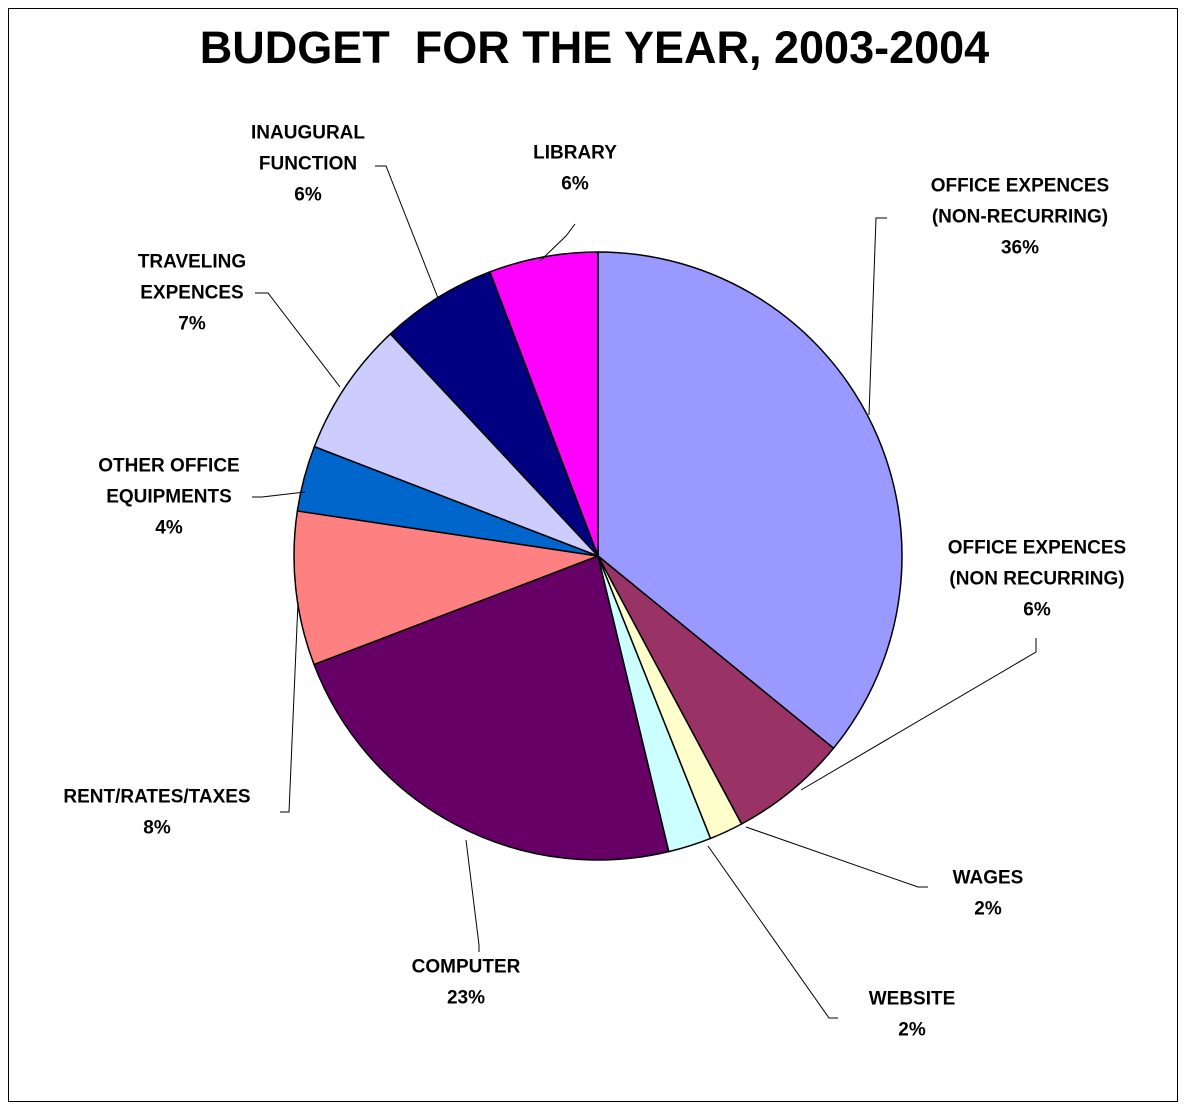  Describe the element at coordinates (191, 293) in the screenshot. I see `slice-name-label: EXPENCES` at that location.